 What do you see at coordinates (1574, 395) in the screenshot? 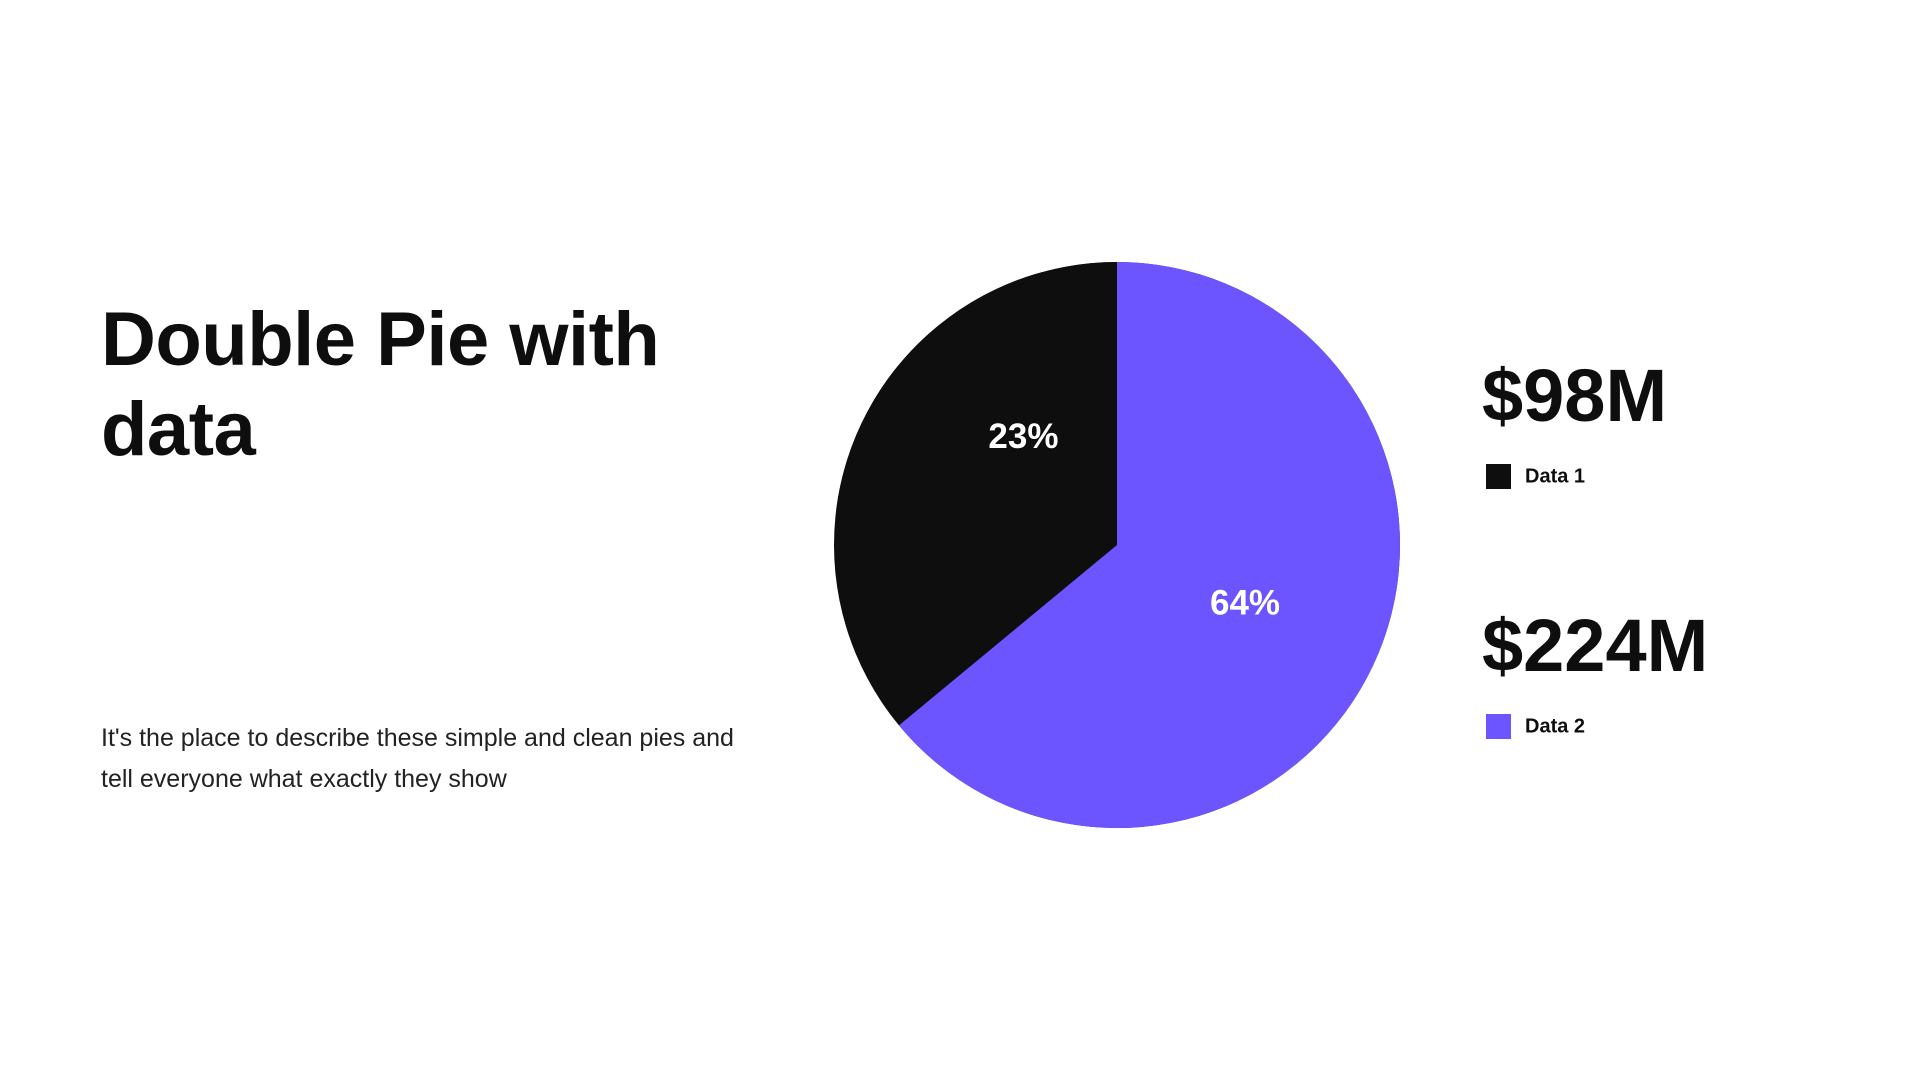
I see `amount: $98M` at bounding box center [1574, 395].